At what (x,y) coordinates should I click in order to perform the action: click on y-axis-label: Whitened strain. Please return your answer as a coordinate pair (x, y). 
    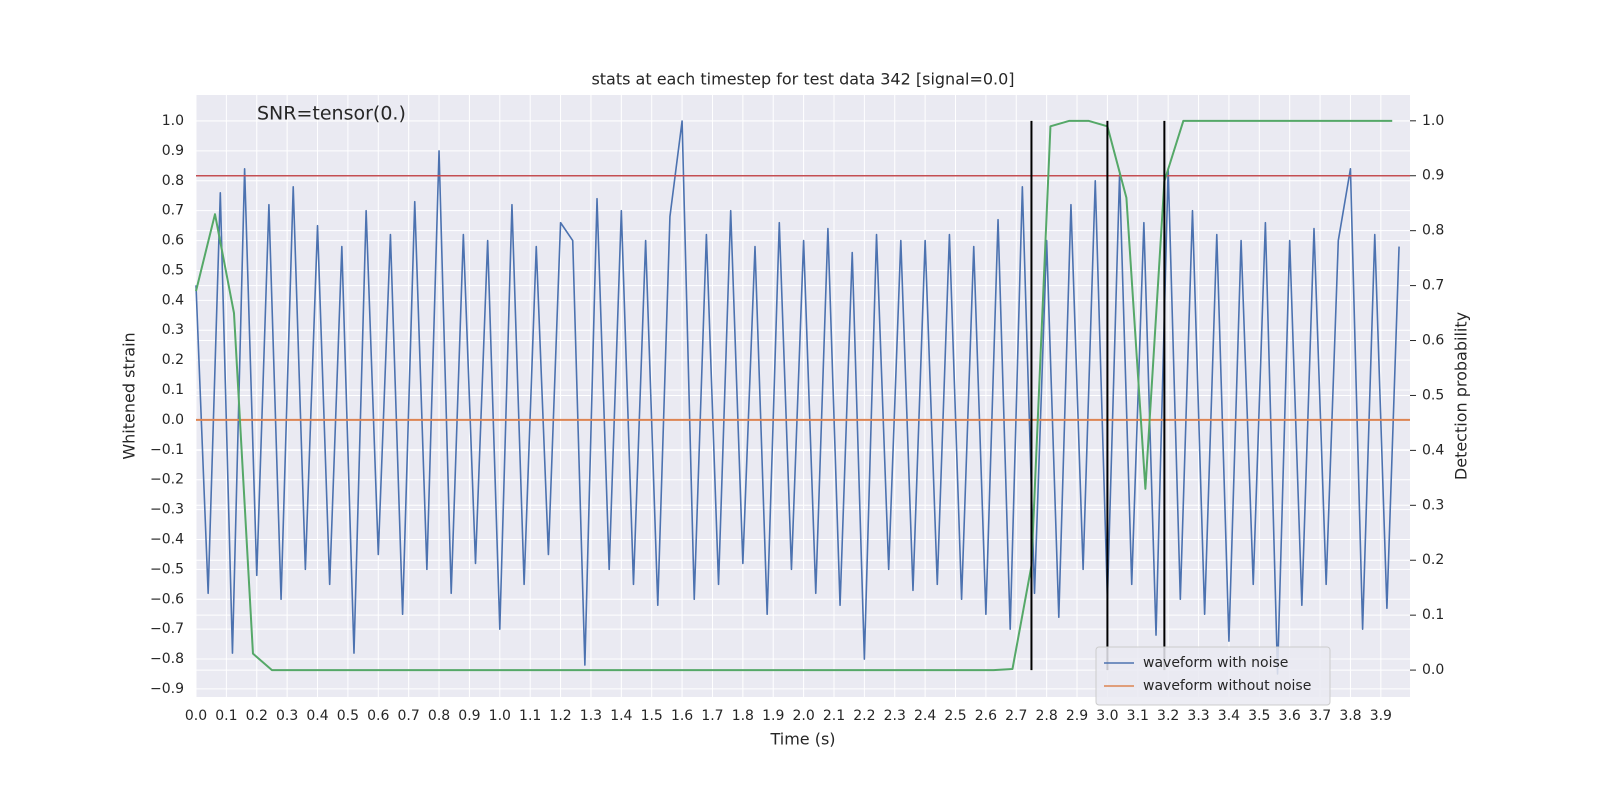
    Looking at the image, I should click on (129, 395).